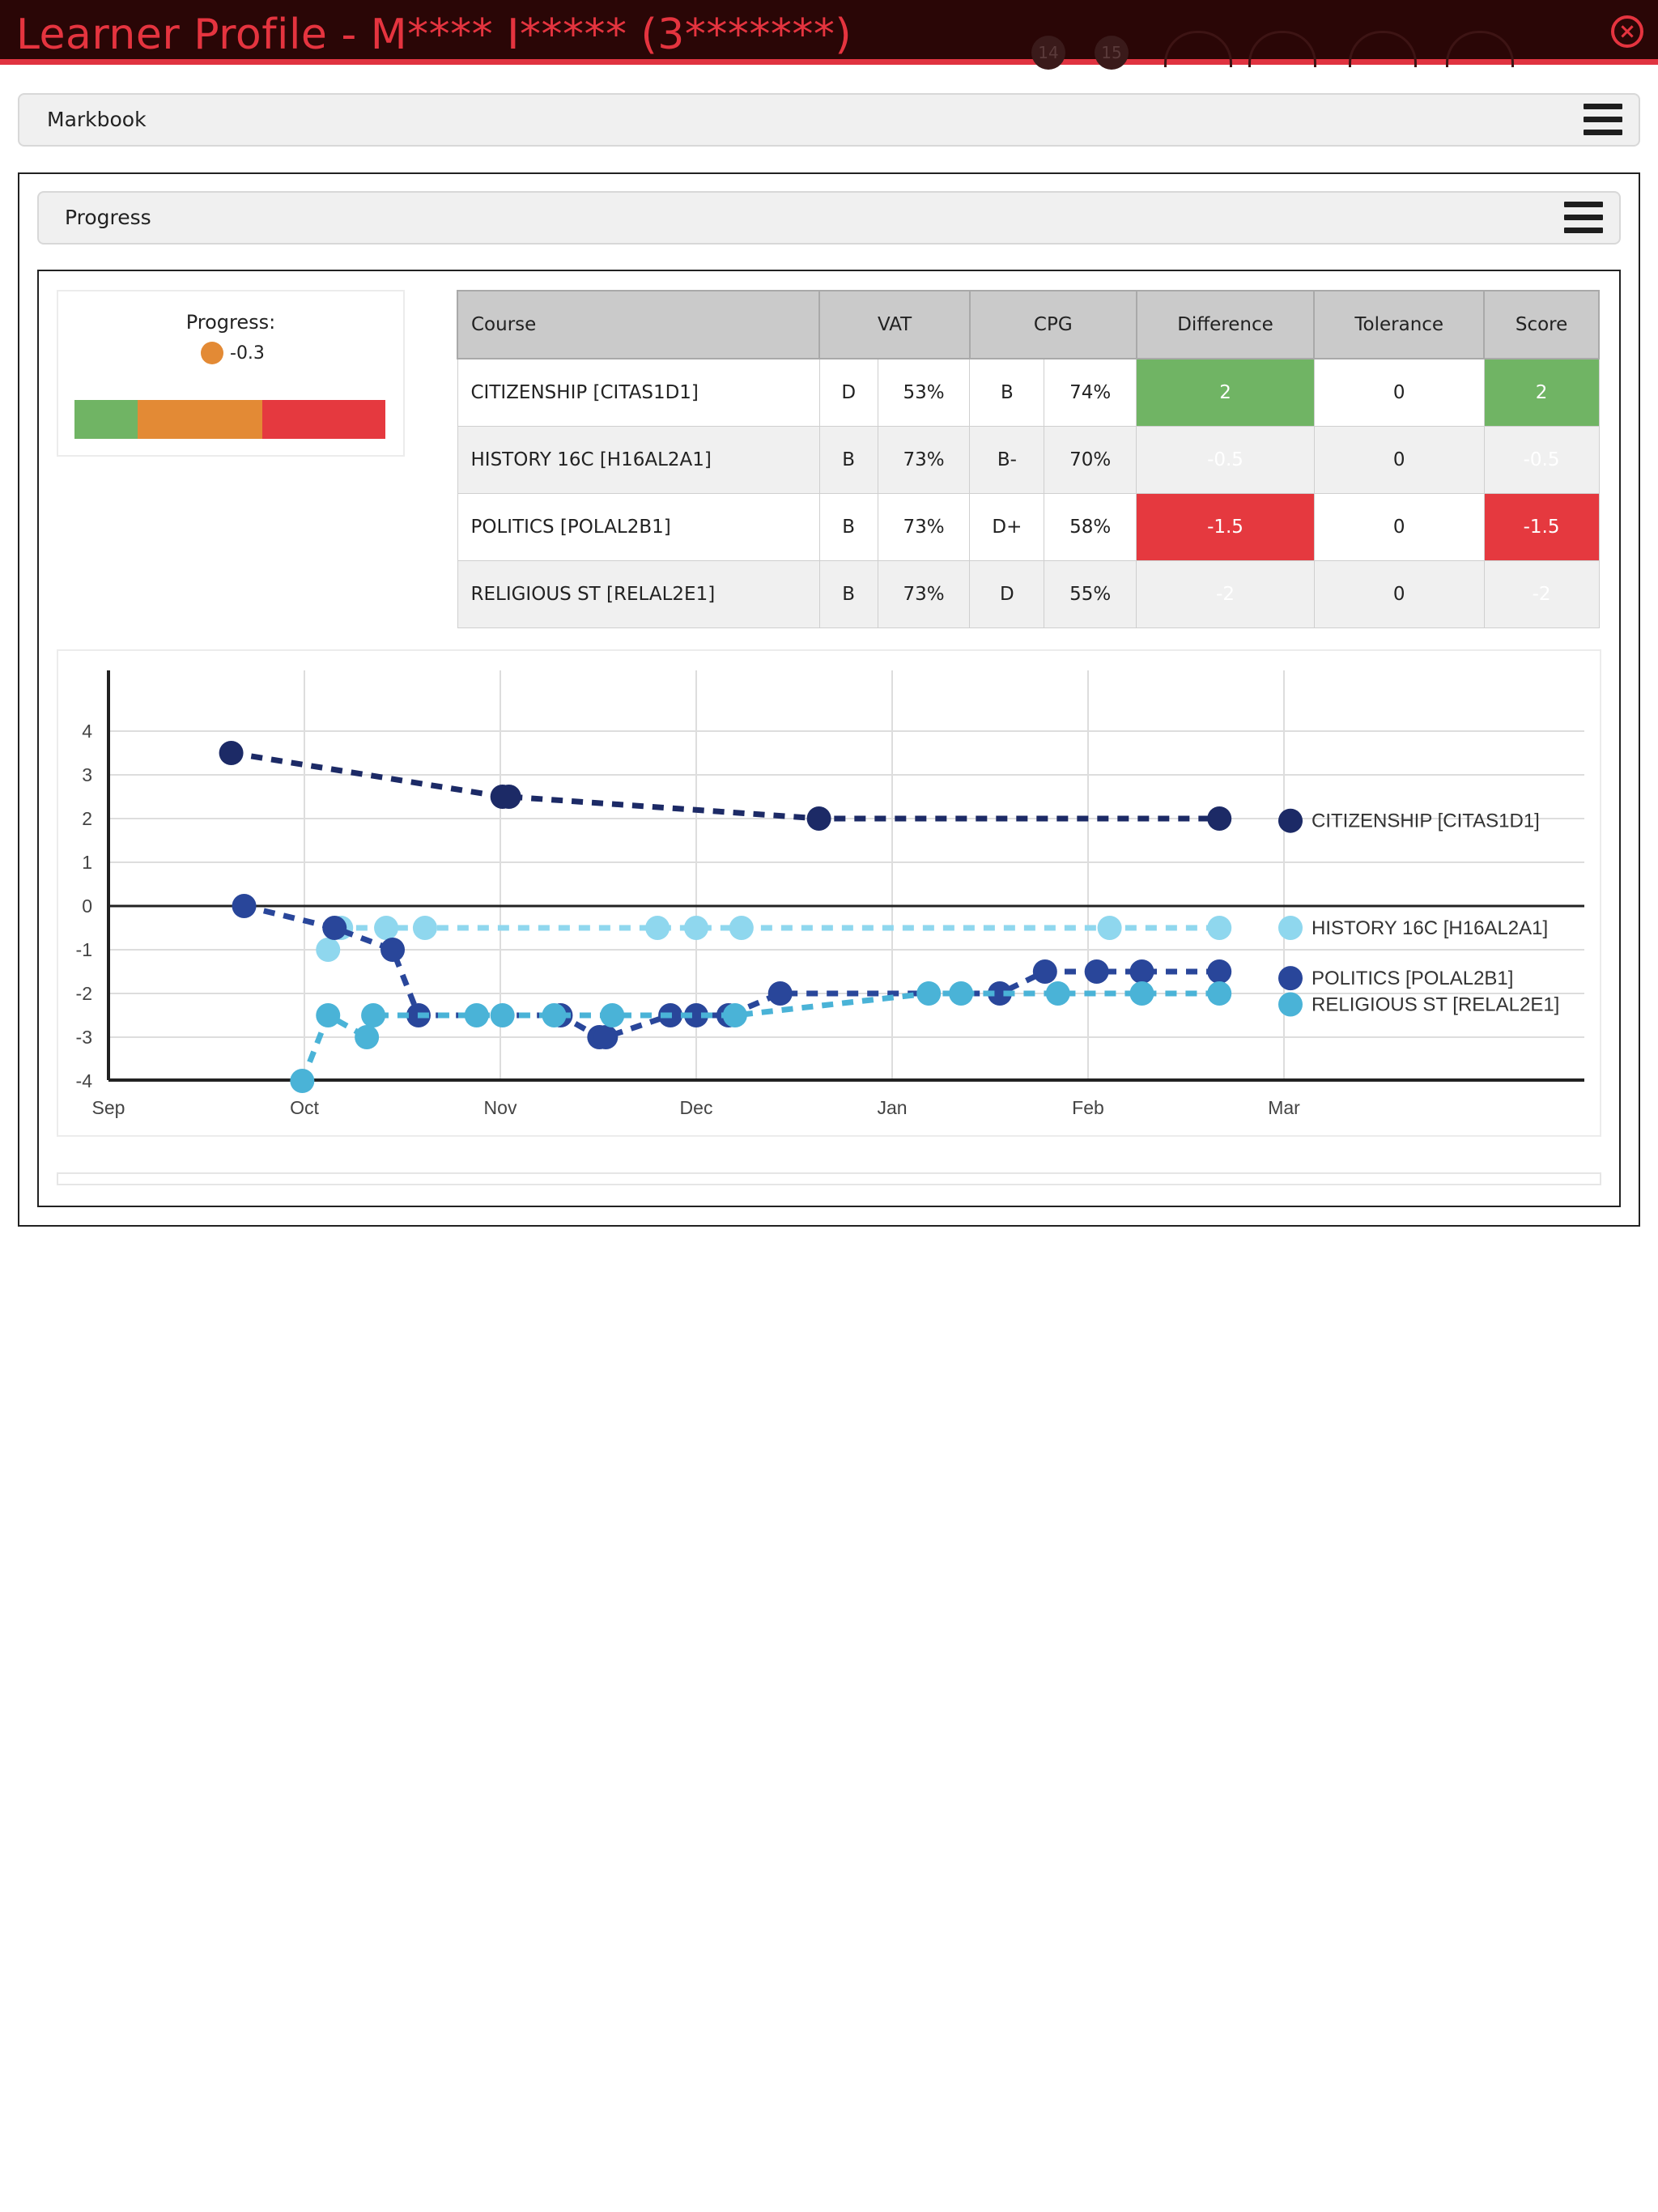  What do you see at coordinates (87, 732) in the screenshot?
I see `y-tick-label: 4` at bounding box center [87, 732].